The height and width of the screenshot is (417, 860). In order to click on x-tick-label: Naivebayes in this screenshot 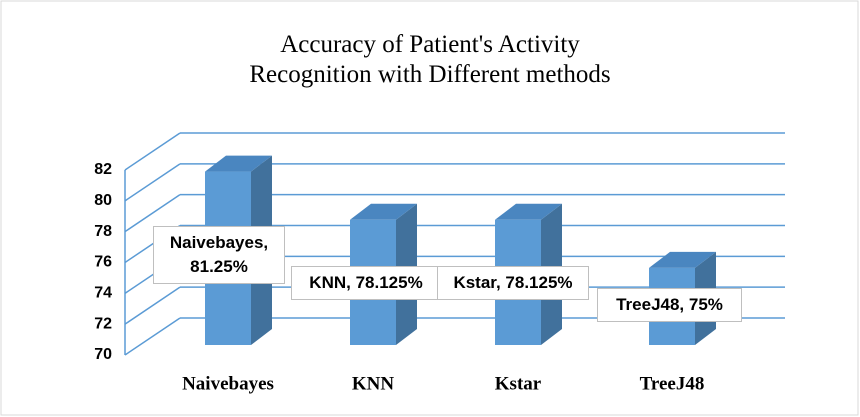, I will do `click(228, 383)`.